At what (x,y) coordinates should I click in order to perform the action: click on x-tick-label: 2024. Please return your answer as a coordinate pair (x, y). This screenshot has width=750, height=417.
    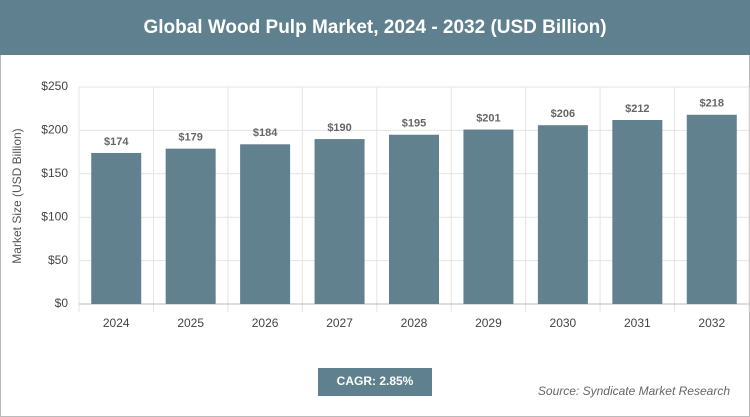
    Looking at the image, I should click on (116, 323).